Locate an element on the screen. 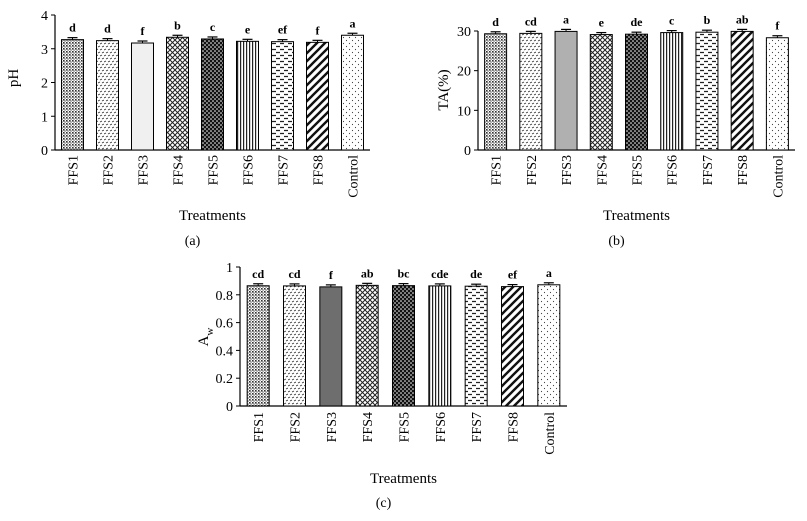 The width and height of the screenshot is (807, 521). y-tick-label: 0.4 is located at coordinates (225, 351).